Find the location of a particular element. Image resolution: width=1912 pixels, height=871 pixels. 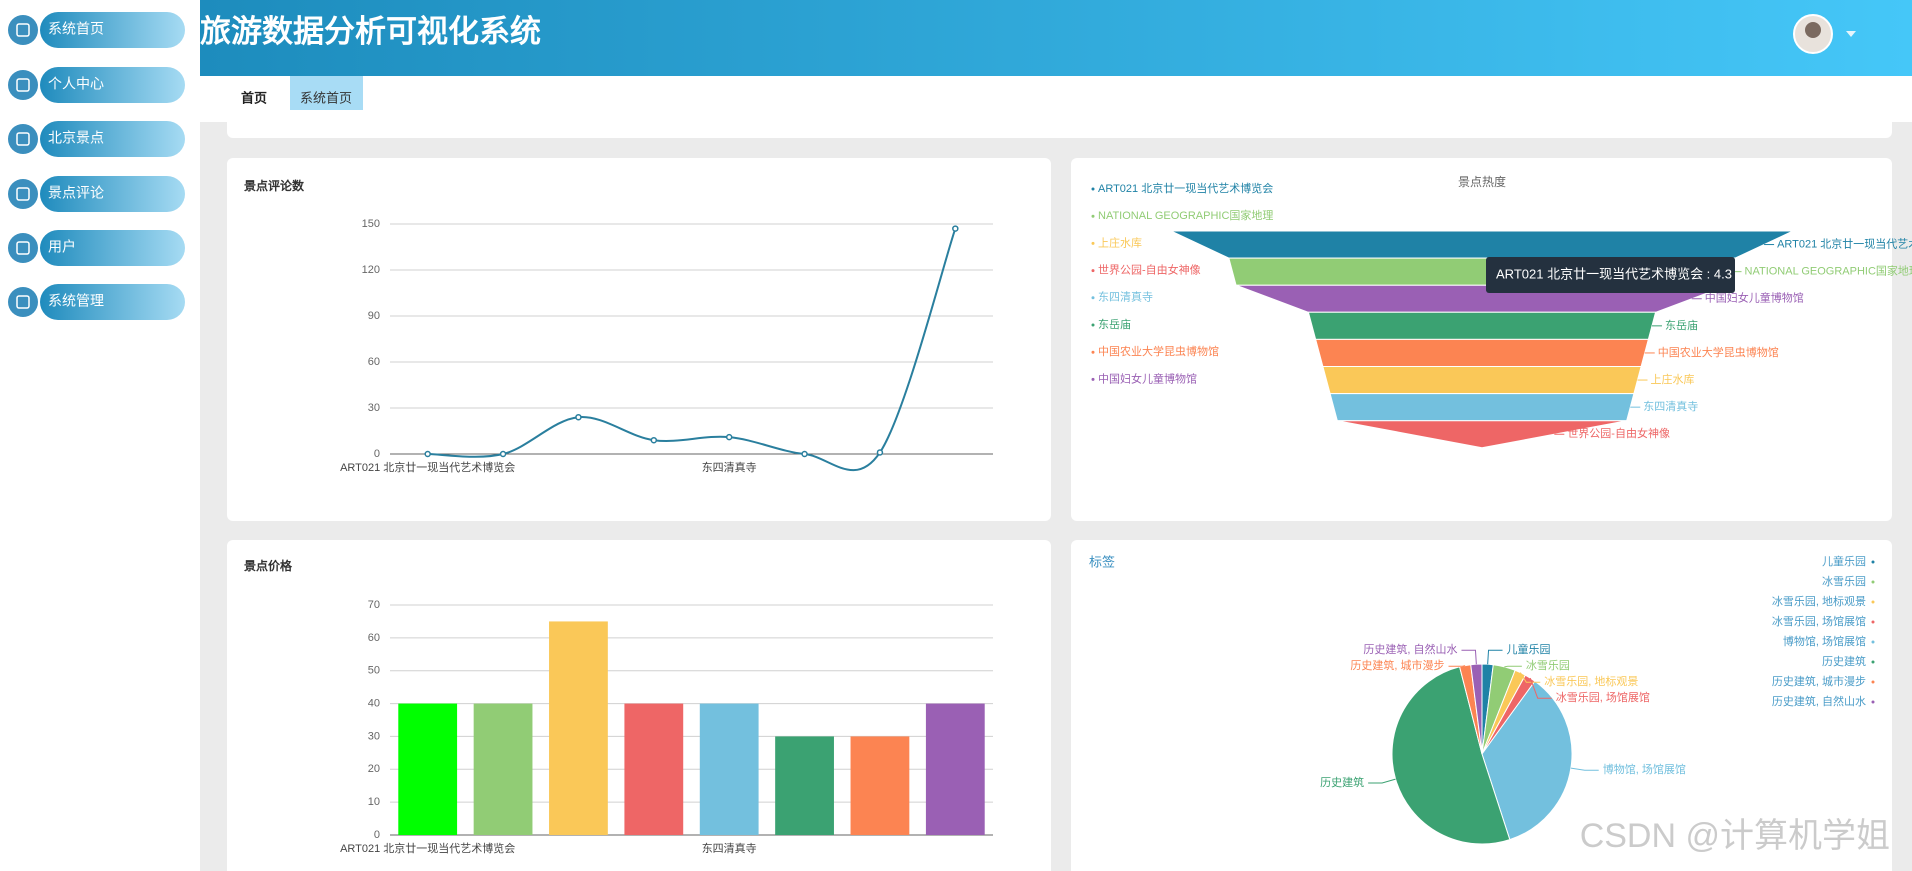

legend-label: 历史建筑 is located at coordinates (1844, 661).